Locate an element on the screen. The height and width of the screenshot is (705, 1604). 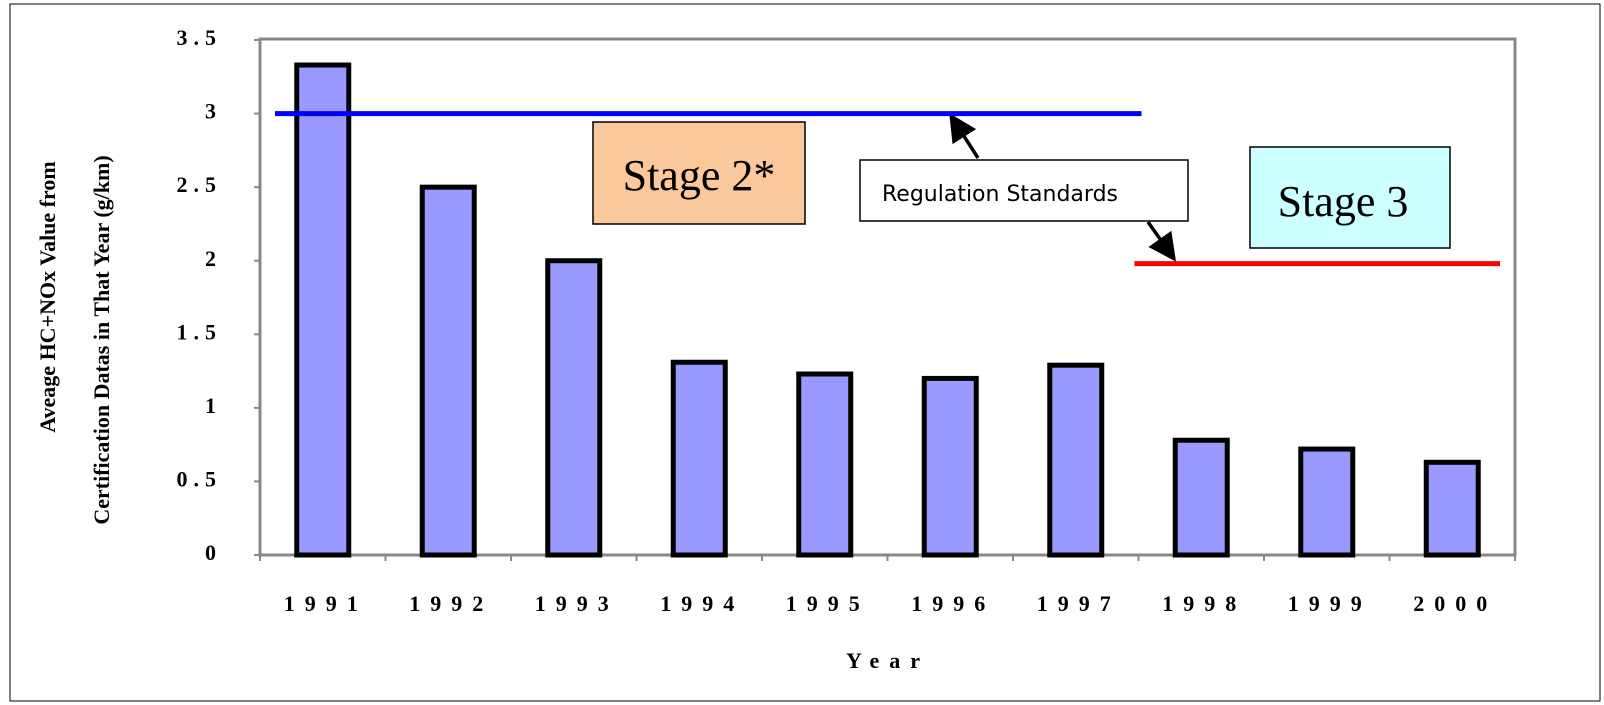
y-tick-label: 1.5 is located at coordinates (200, 331).